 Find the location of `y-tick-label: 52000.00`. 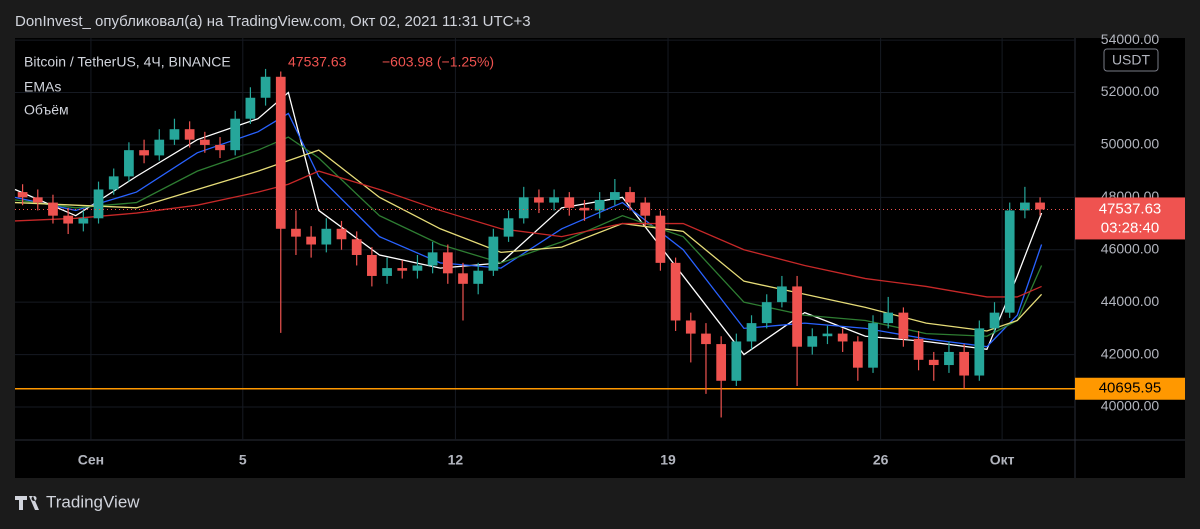

y-tick-label: 52000.00 is located at coordinates (1130, 91).